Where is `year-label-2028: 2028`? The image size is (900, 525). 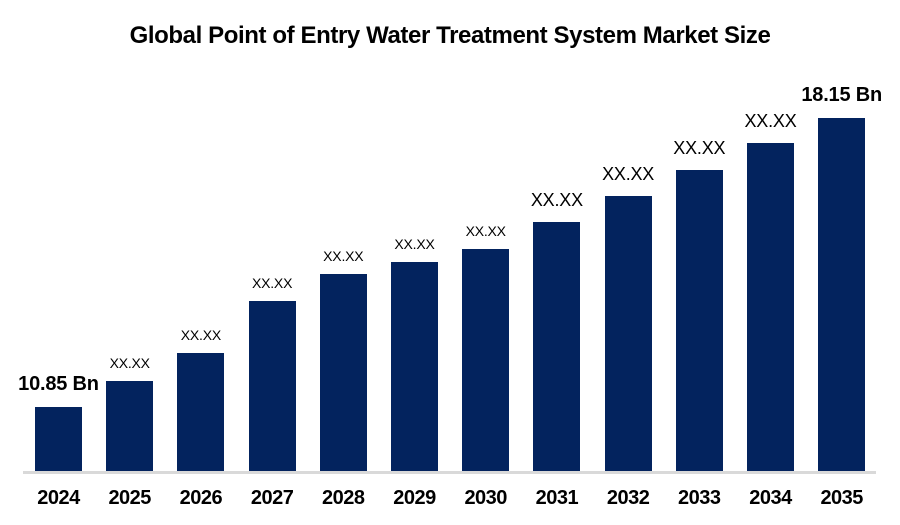
year-label-2028: 2028 is located at coordinates (343, 498).